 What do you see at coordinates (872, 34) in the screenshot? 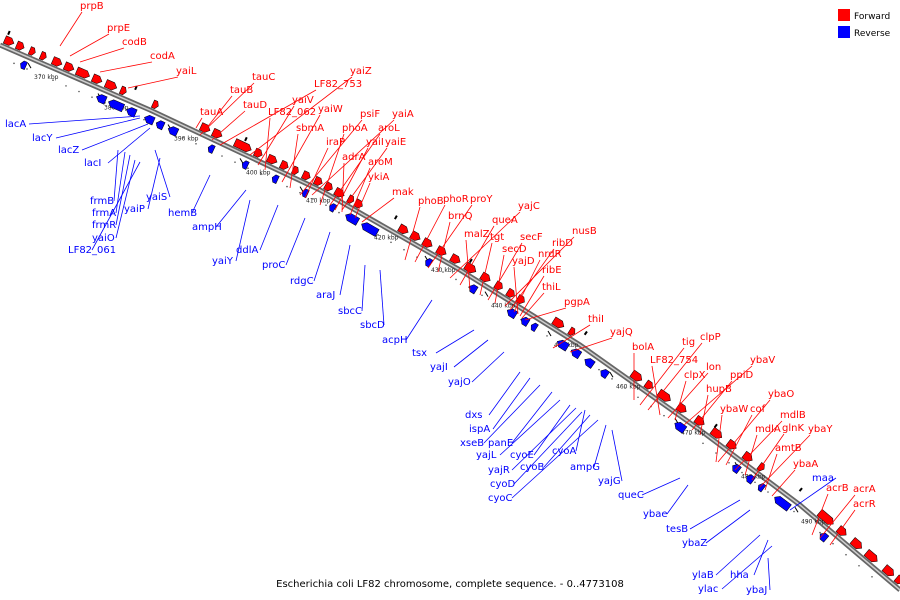
I see `legend-reverse-label: Reverse` at bounding box center [872, 34].